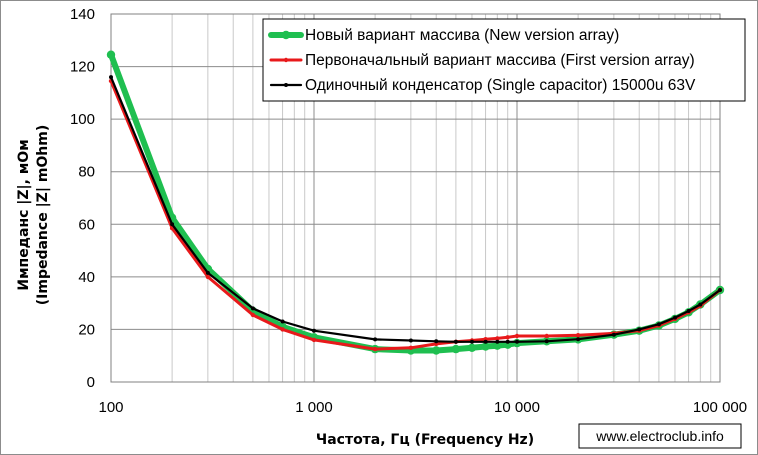 The width and height of the screenshot is (758, 455). I want to click on credit-box: www.electroclub.info, so click(660, 436).